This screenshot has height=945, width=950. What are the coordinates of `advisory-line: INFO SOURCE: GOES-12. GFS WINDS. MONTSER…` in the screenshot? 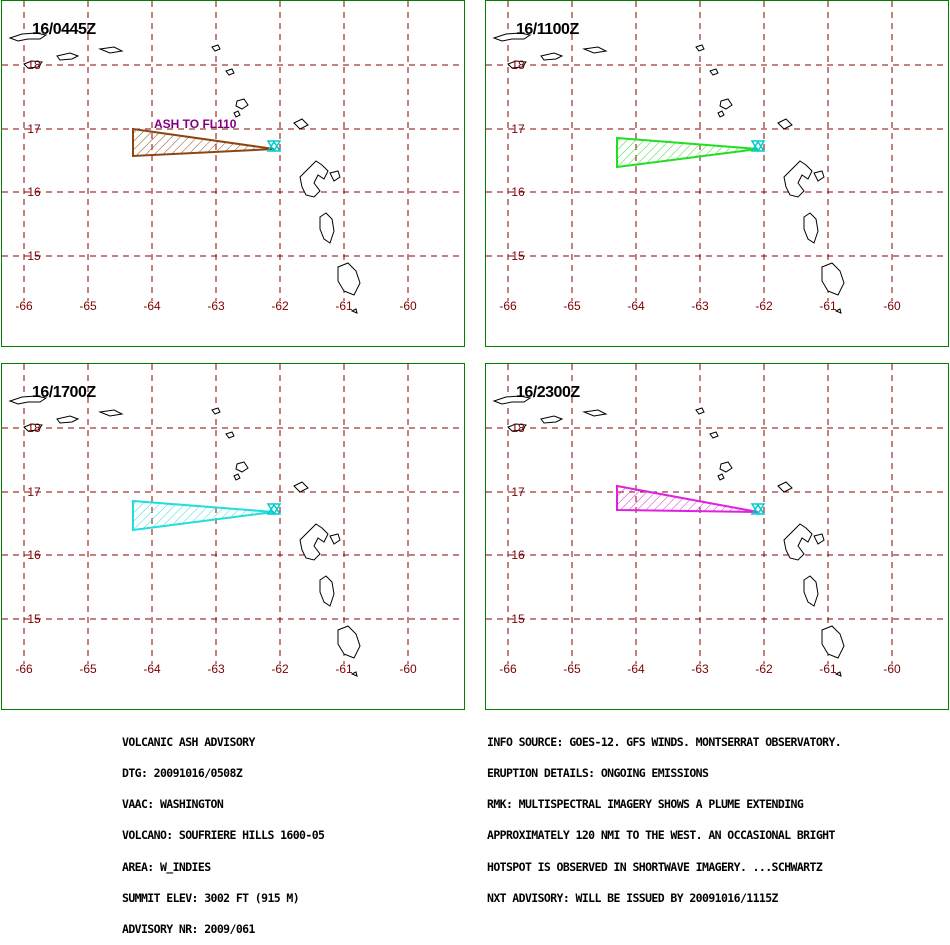 It's located at (664, 741).